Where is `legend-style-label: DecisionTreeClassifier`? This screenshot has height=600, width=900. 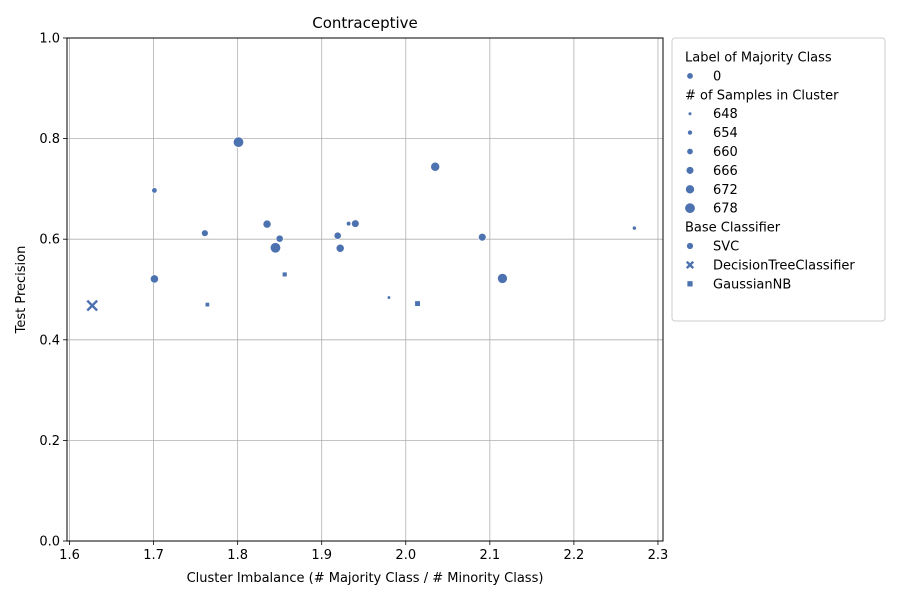
legend-style-label: DecisionTreeClassifier is located at coordinates (784, 265).